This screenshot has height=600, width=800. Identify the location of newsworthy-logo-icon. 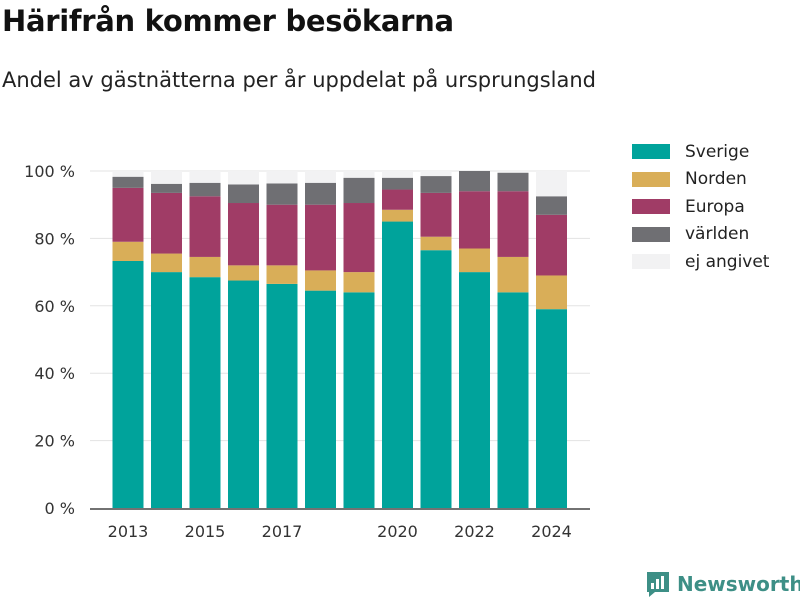
(658, 584).